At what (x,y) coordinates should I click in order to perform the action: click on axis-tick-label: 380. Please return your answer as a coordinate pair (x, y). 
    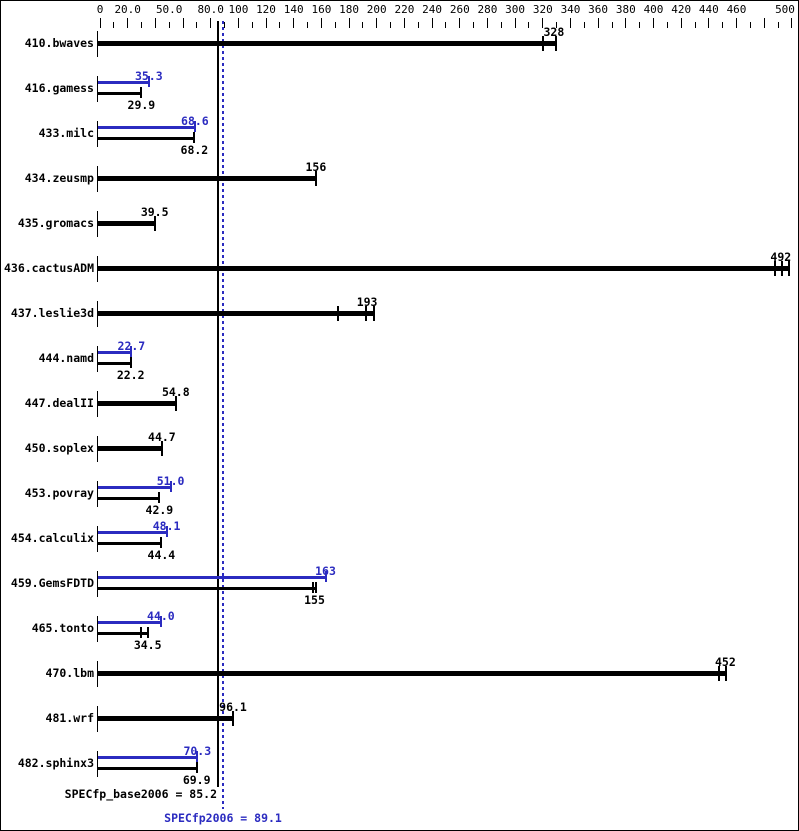
    Looking at the image, I should click on (625, 9).